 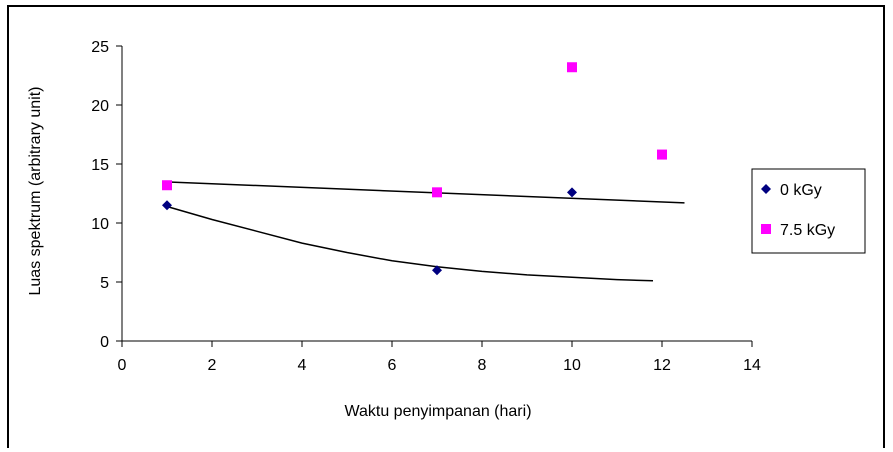 What do you see at coordinates (766, 189) in the screenshot?
I see `legend-marker-diamond` at bounding box center [766, 189].